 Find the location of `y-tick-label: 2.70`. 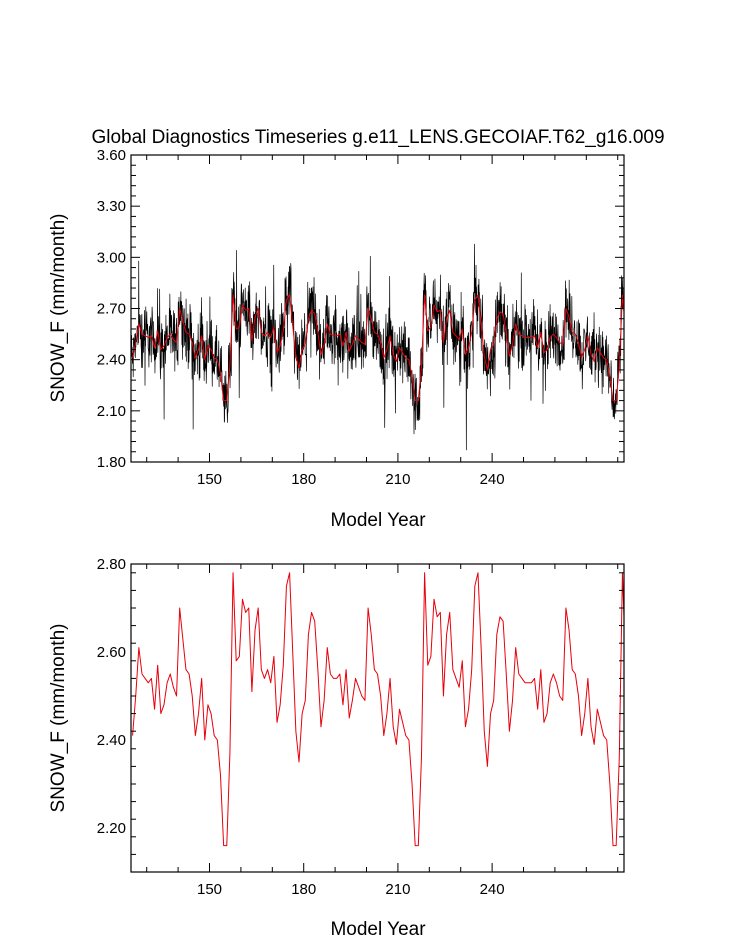

y-tick-label: 2.70 is located at coordinates (111, 309).